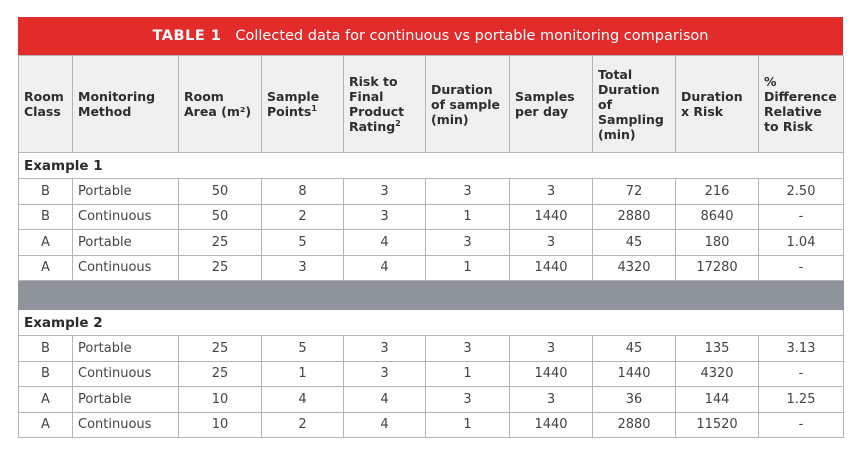 This screenshot has height=451, width=857. What do you see at coordinates (467, 104) in the screenshot?
I see `header-duration-sample: Duration of sample (min)` at bounding box center [467, 104].